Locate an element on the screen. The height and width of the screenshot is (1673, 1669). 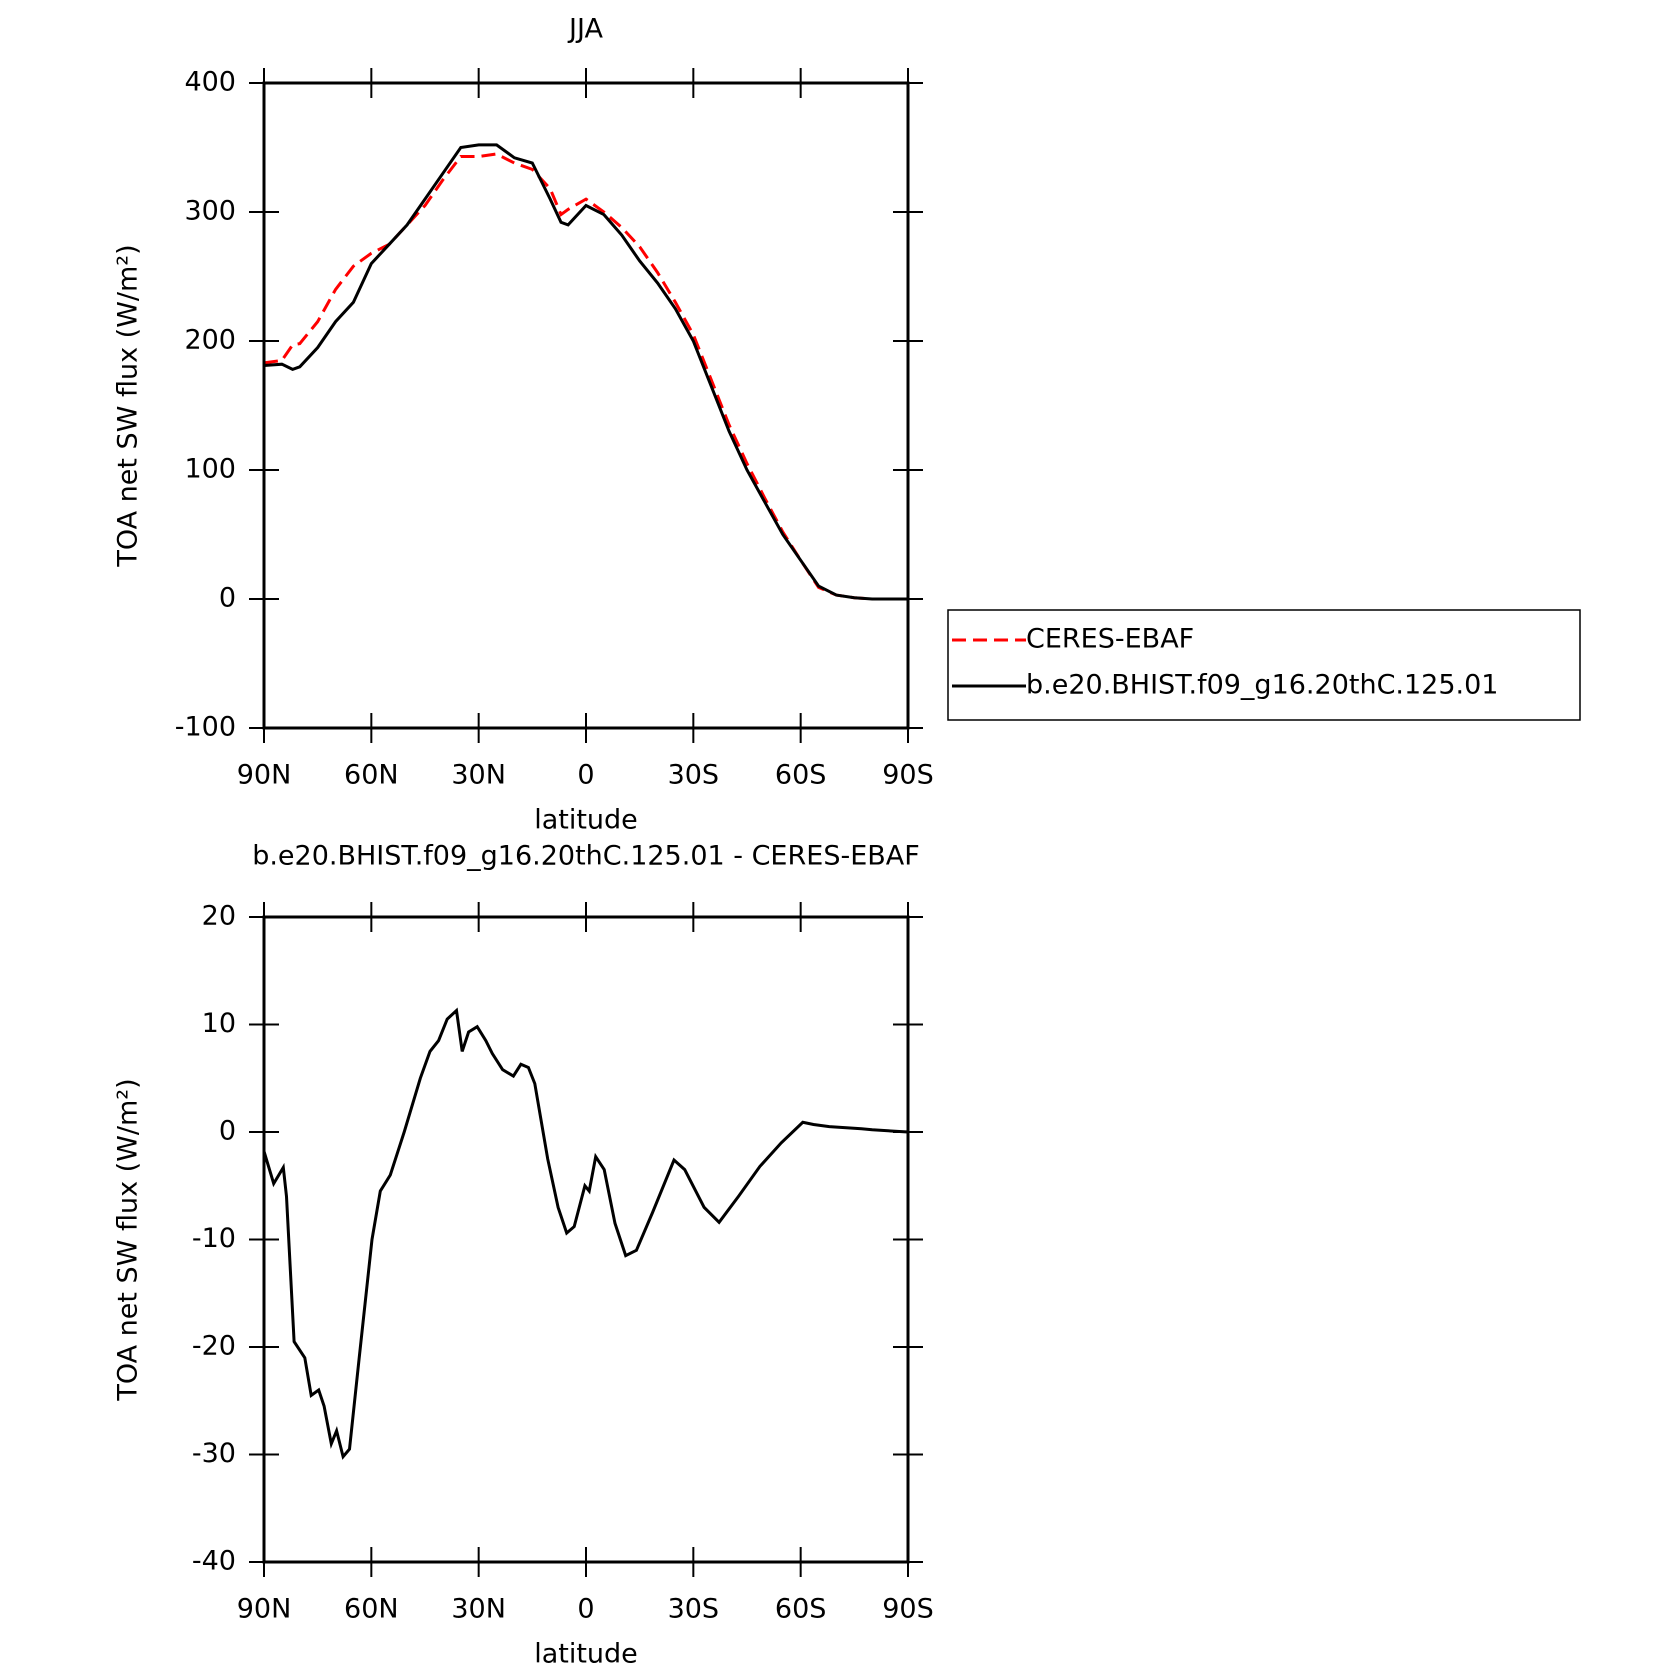
chart-title: JJA is located at coordinates (585, 29).